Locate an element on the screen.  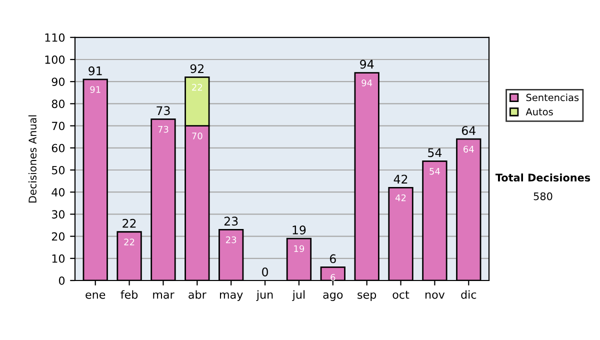
y-tick-label: 110 is located at coordinates (55, 37).